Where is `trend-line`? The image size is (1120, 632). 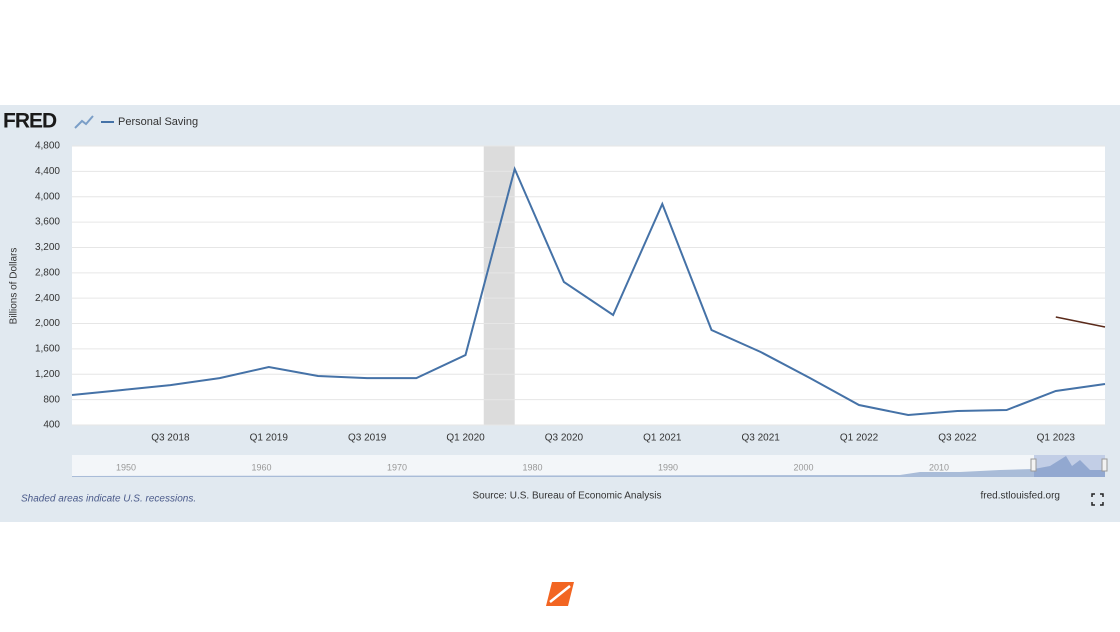
trend-line is located at coordinates (1080, 322).